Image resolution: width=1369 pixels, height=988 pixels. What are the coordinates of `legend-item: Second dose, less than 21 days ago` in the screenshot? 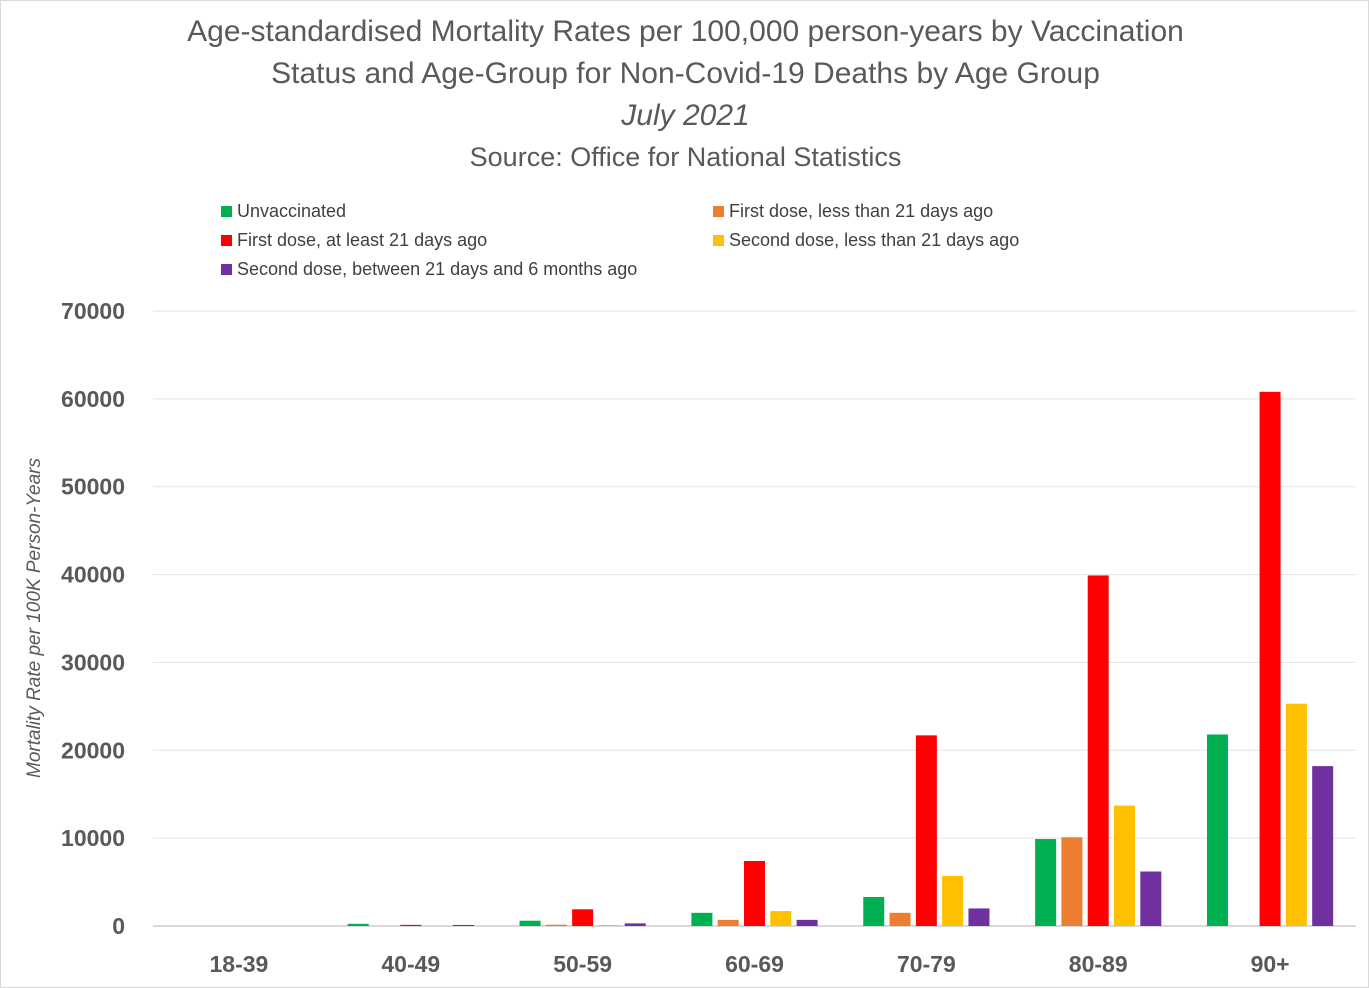 It's located at (866, 240).